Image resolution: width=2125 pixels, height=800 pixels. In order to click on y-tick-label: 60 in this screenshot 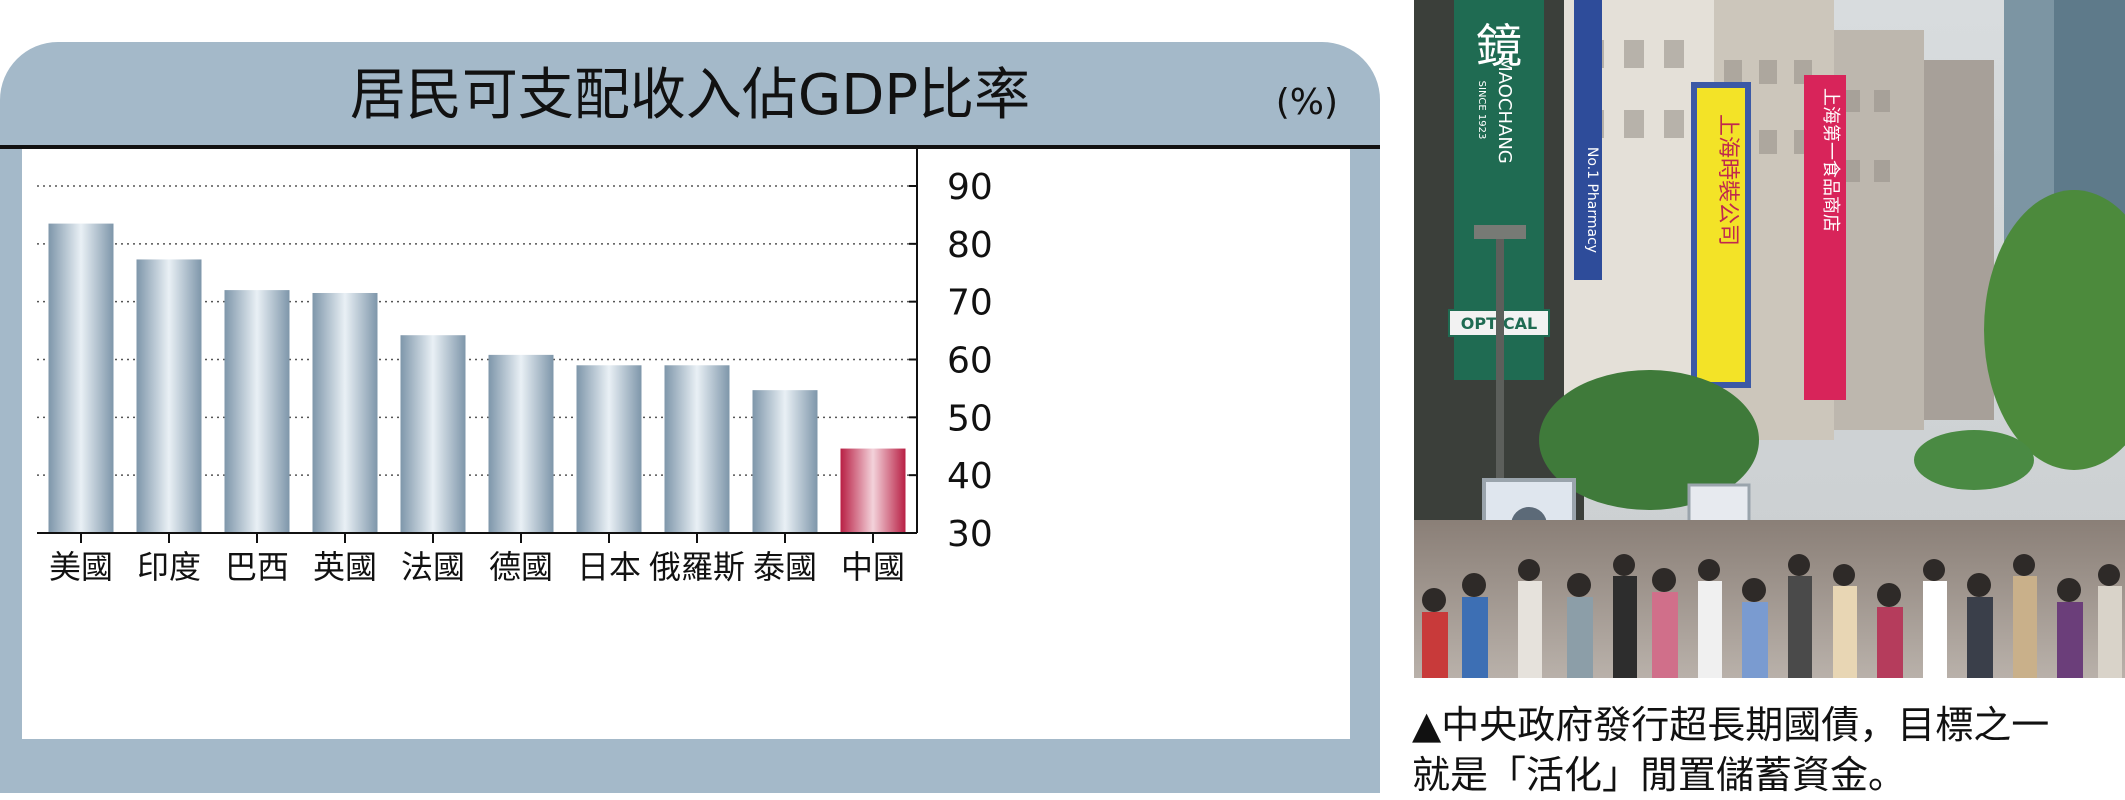, I will do `click(970, 361)`.